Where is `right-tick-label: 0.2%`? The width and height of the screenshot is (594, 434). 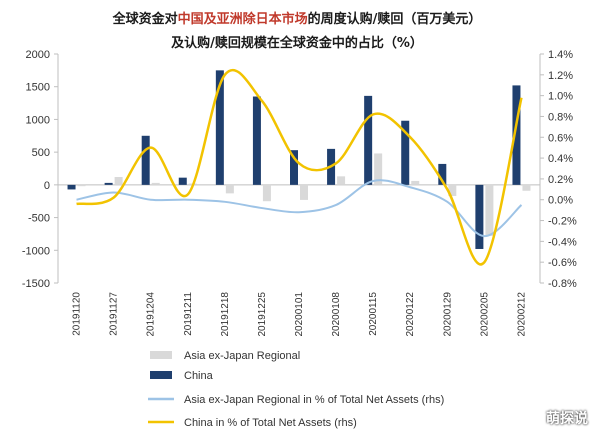
right-tick-label: 0.2% is located at coordinates (560, 180).